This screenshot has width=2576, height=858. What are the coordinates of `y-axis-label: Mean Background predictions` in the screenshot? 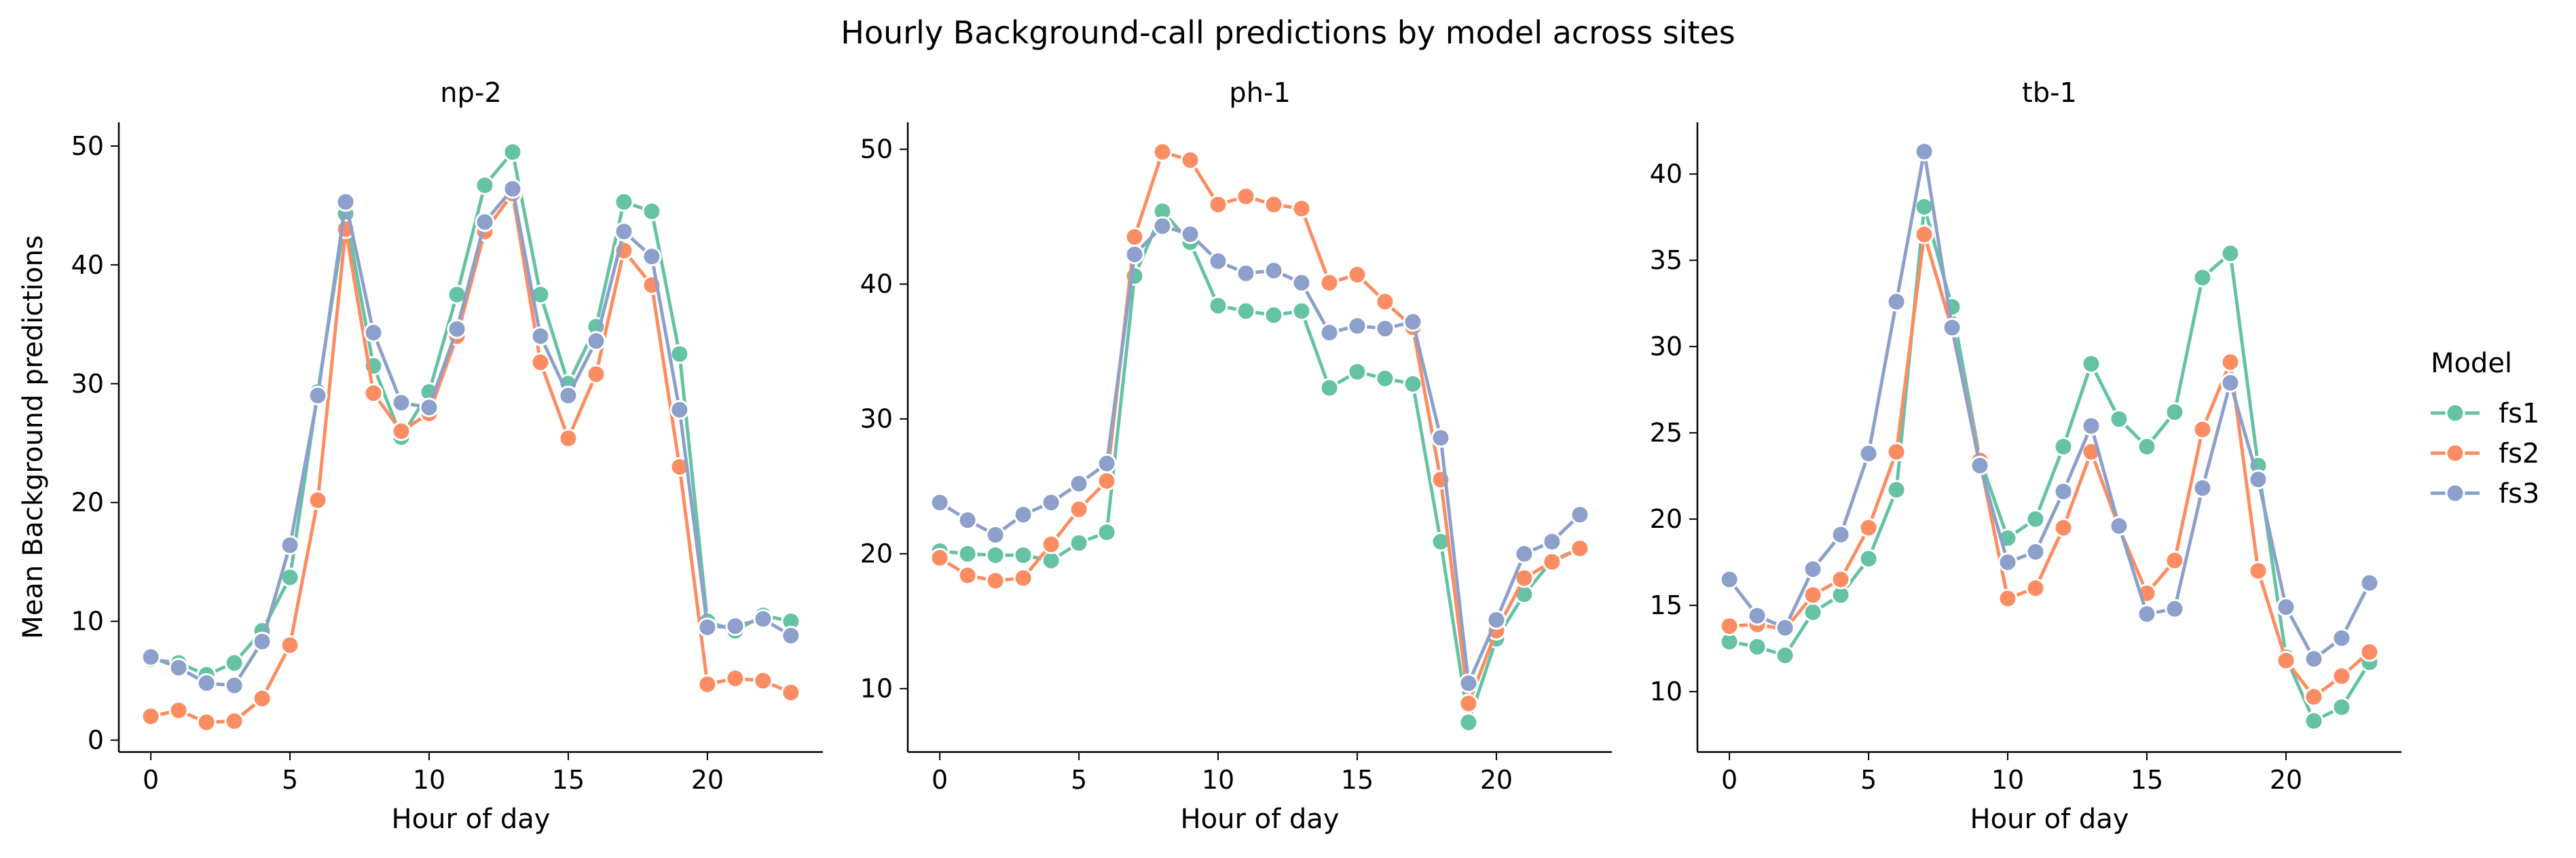 It's located at (33, 437).